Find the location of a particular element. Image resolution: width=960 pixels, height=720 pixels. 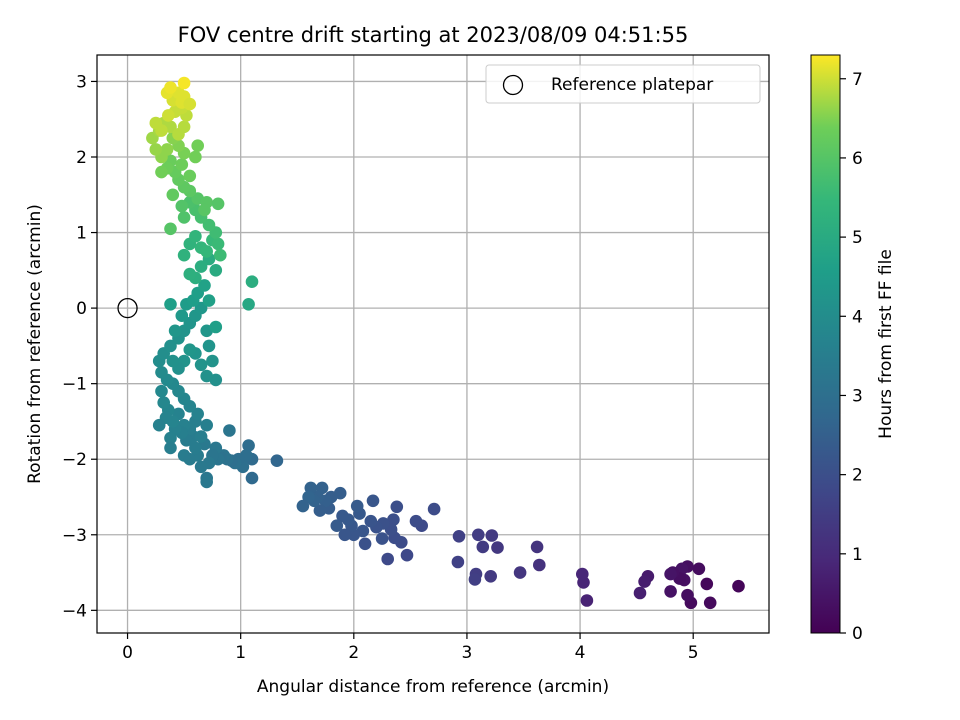

x-axis-ticks: 0 1 2 3 4 5 is located at coordinates (410, 648).